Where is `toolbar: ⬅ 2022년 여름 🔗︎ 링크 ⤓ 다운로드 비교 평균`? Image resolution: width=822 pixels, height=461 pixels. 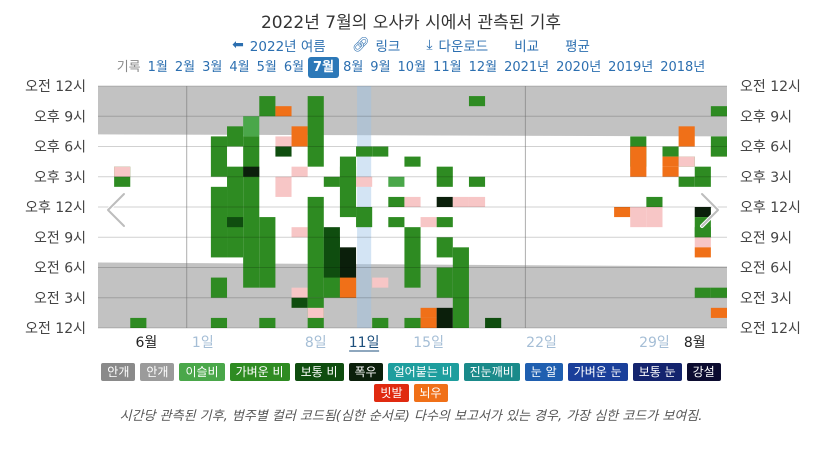
toolbar: ⬅ 2022년 여름 🔗︎ 링크 ⤓ 다운로드 비교 평균 is located at coordinates (411, 45).